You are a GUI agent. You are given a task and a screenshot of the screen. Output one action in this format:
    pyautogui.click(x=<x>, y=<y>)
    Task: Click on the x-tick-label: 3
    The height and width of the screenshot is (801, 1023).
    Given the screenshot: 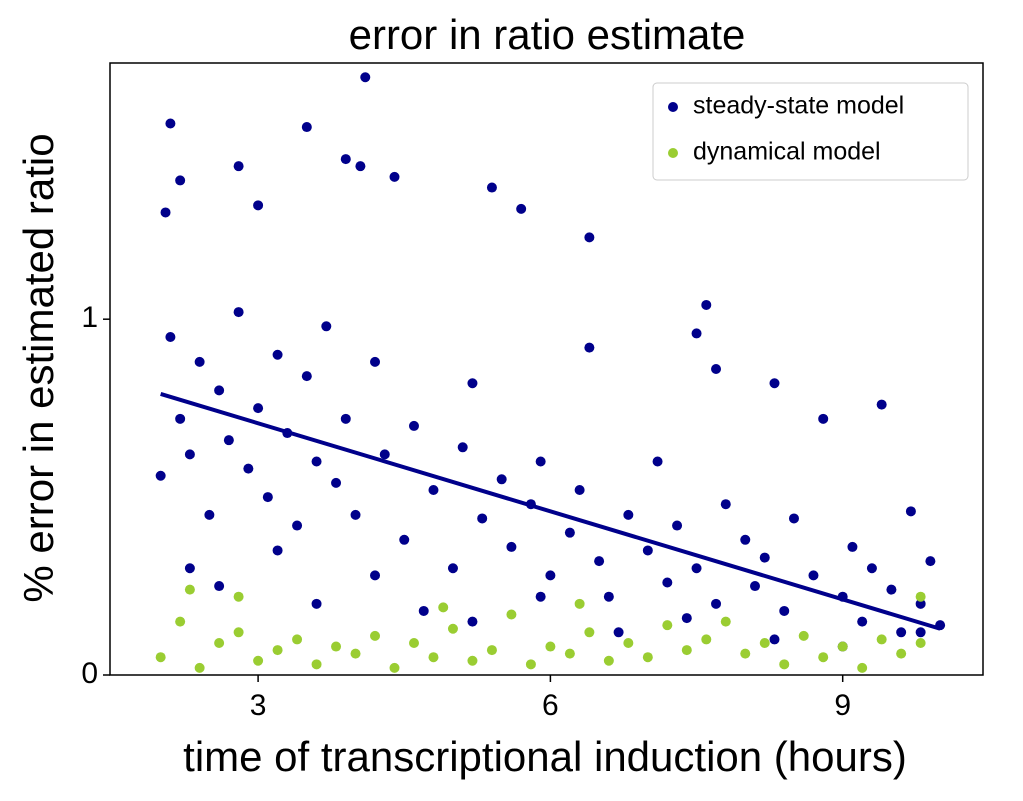 What is the action you would take?
    pyautogui.click(x=258, y=705)
    